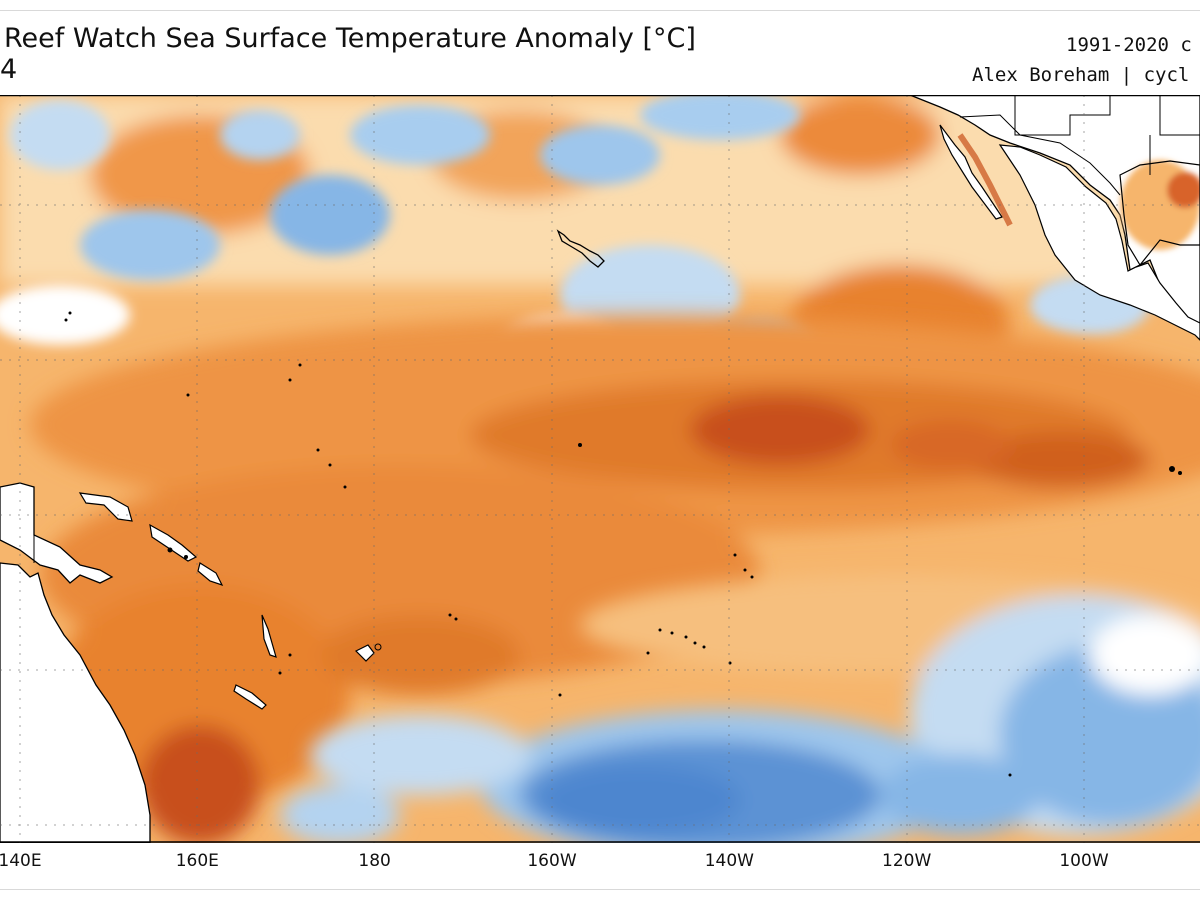  I want to click on gulf-of-mexico-water, so click(1160, 205).